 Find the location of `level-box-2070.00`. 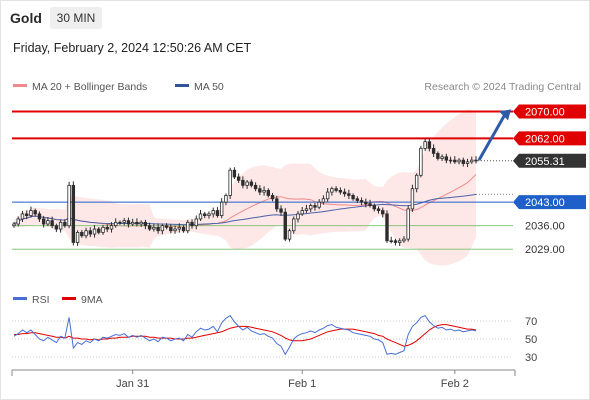

level-box-2070.00 is located at coordinates (549, 111).